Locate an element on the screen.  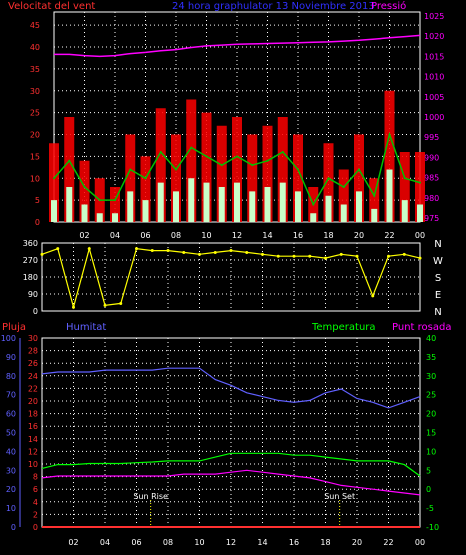
temperature-y-tick: 30 is located at coordinates (431, 376).